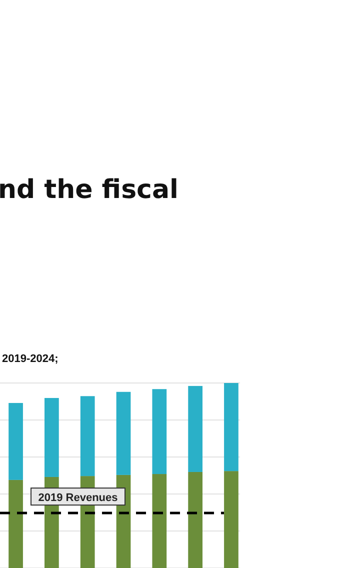  What do you see at coordinates (89, 190) in the screenshot?
I see `chart-title: nd the fiscal` at bounding box center [89, 190].